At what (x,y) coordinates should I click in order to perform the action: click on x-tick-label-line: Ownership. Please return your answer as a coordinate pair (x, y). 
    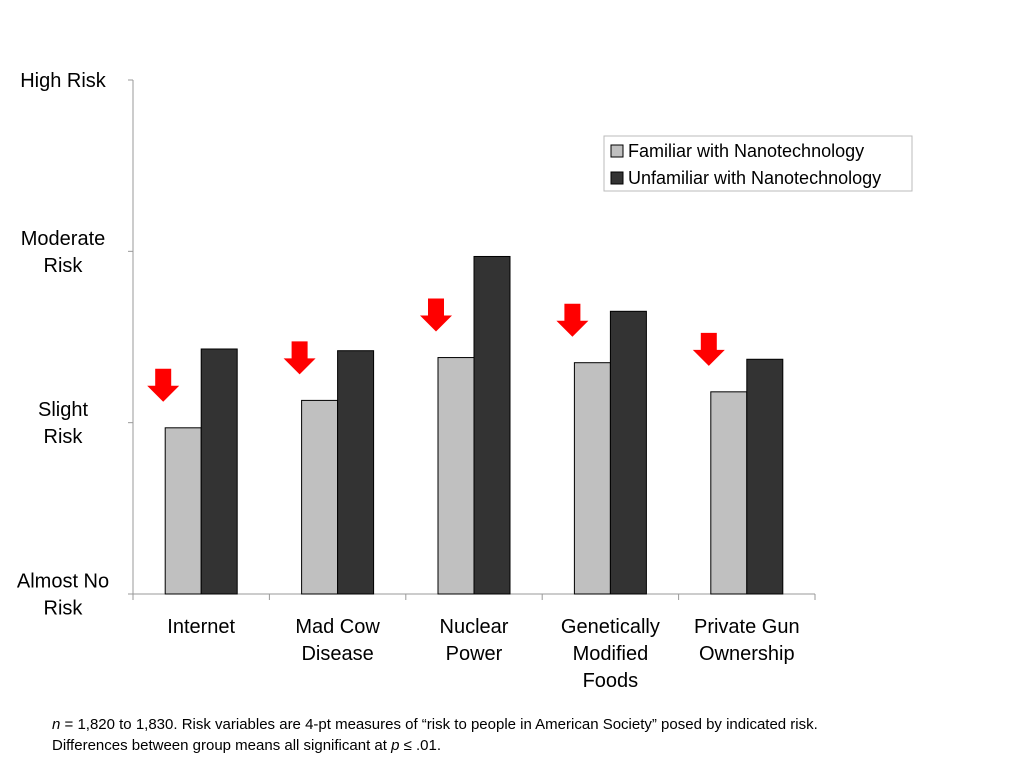
    Looking at the image, I should click on (747, 654).